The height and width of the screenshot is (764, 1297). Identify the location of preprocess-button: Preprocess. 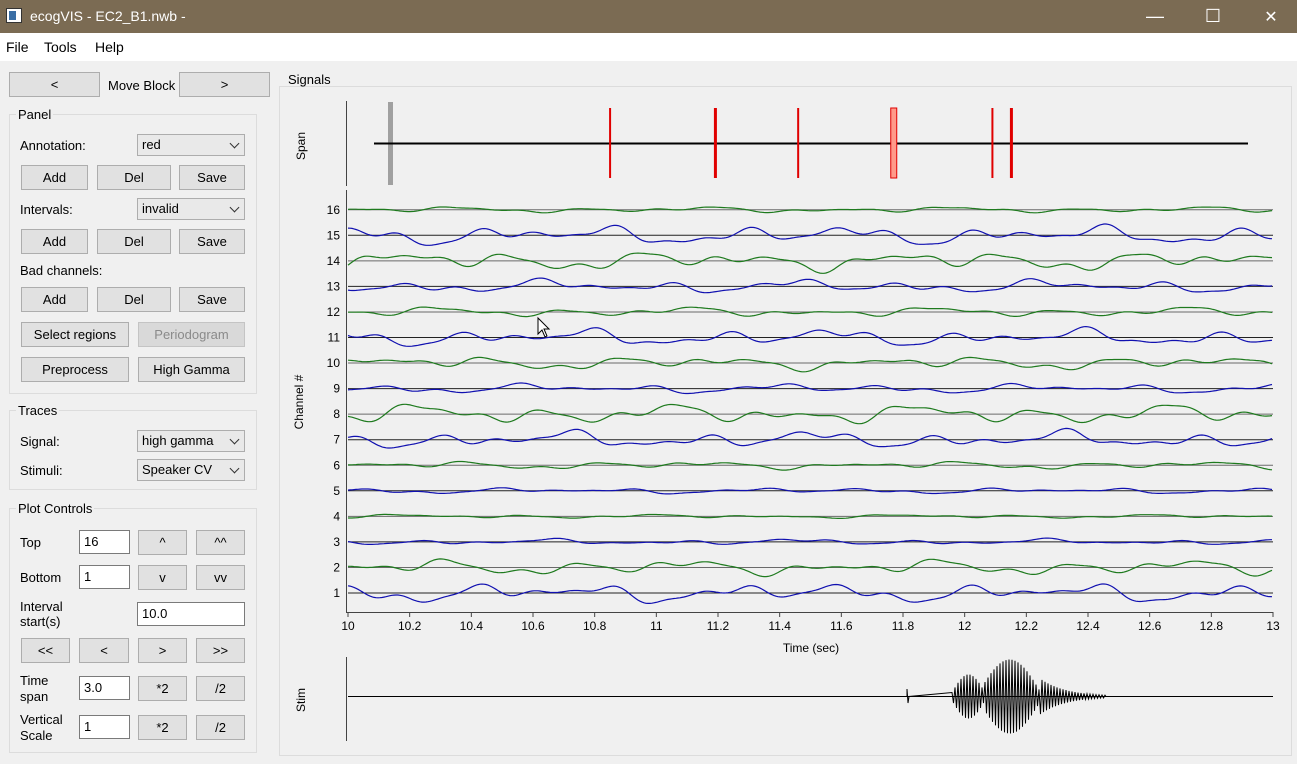
(75, 369).